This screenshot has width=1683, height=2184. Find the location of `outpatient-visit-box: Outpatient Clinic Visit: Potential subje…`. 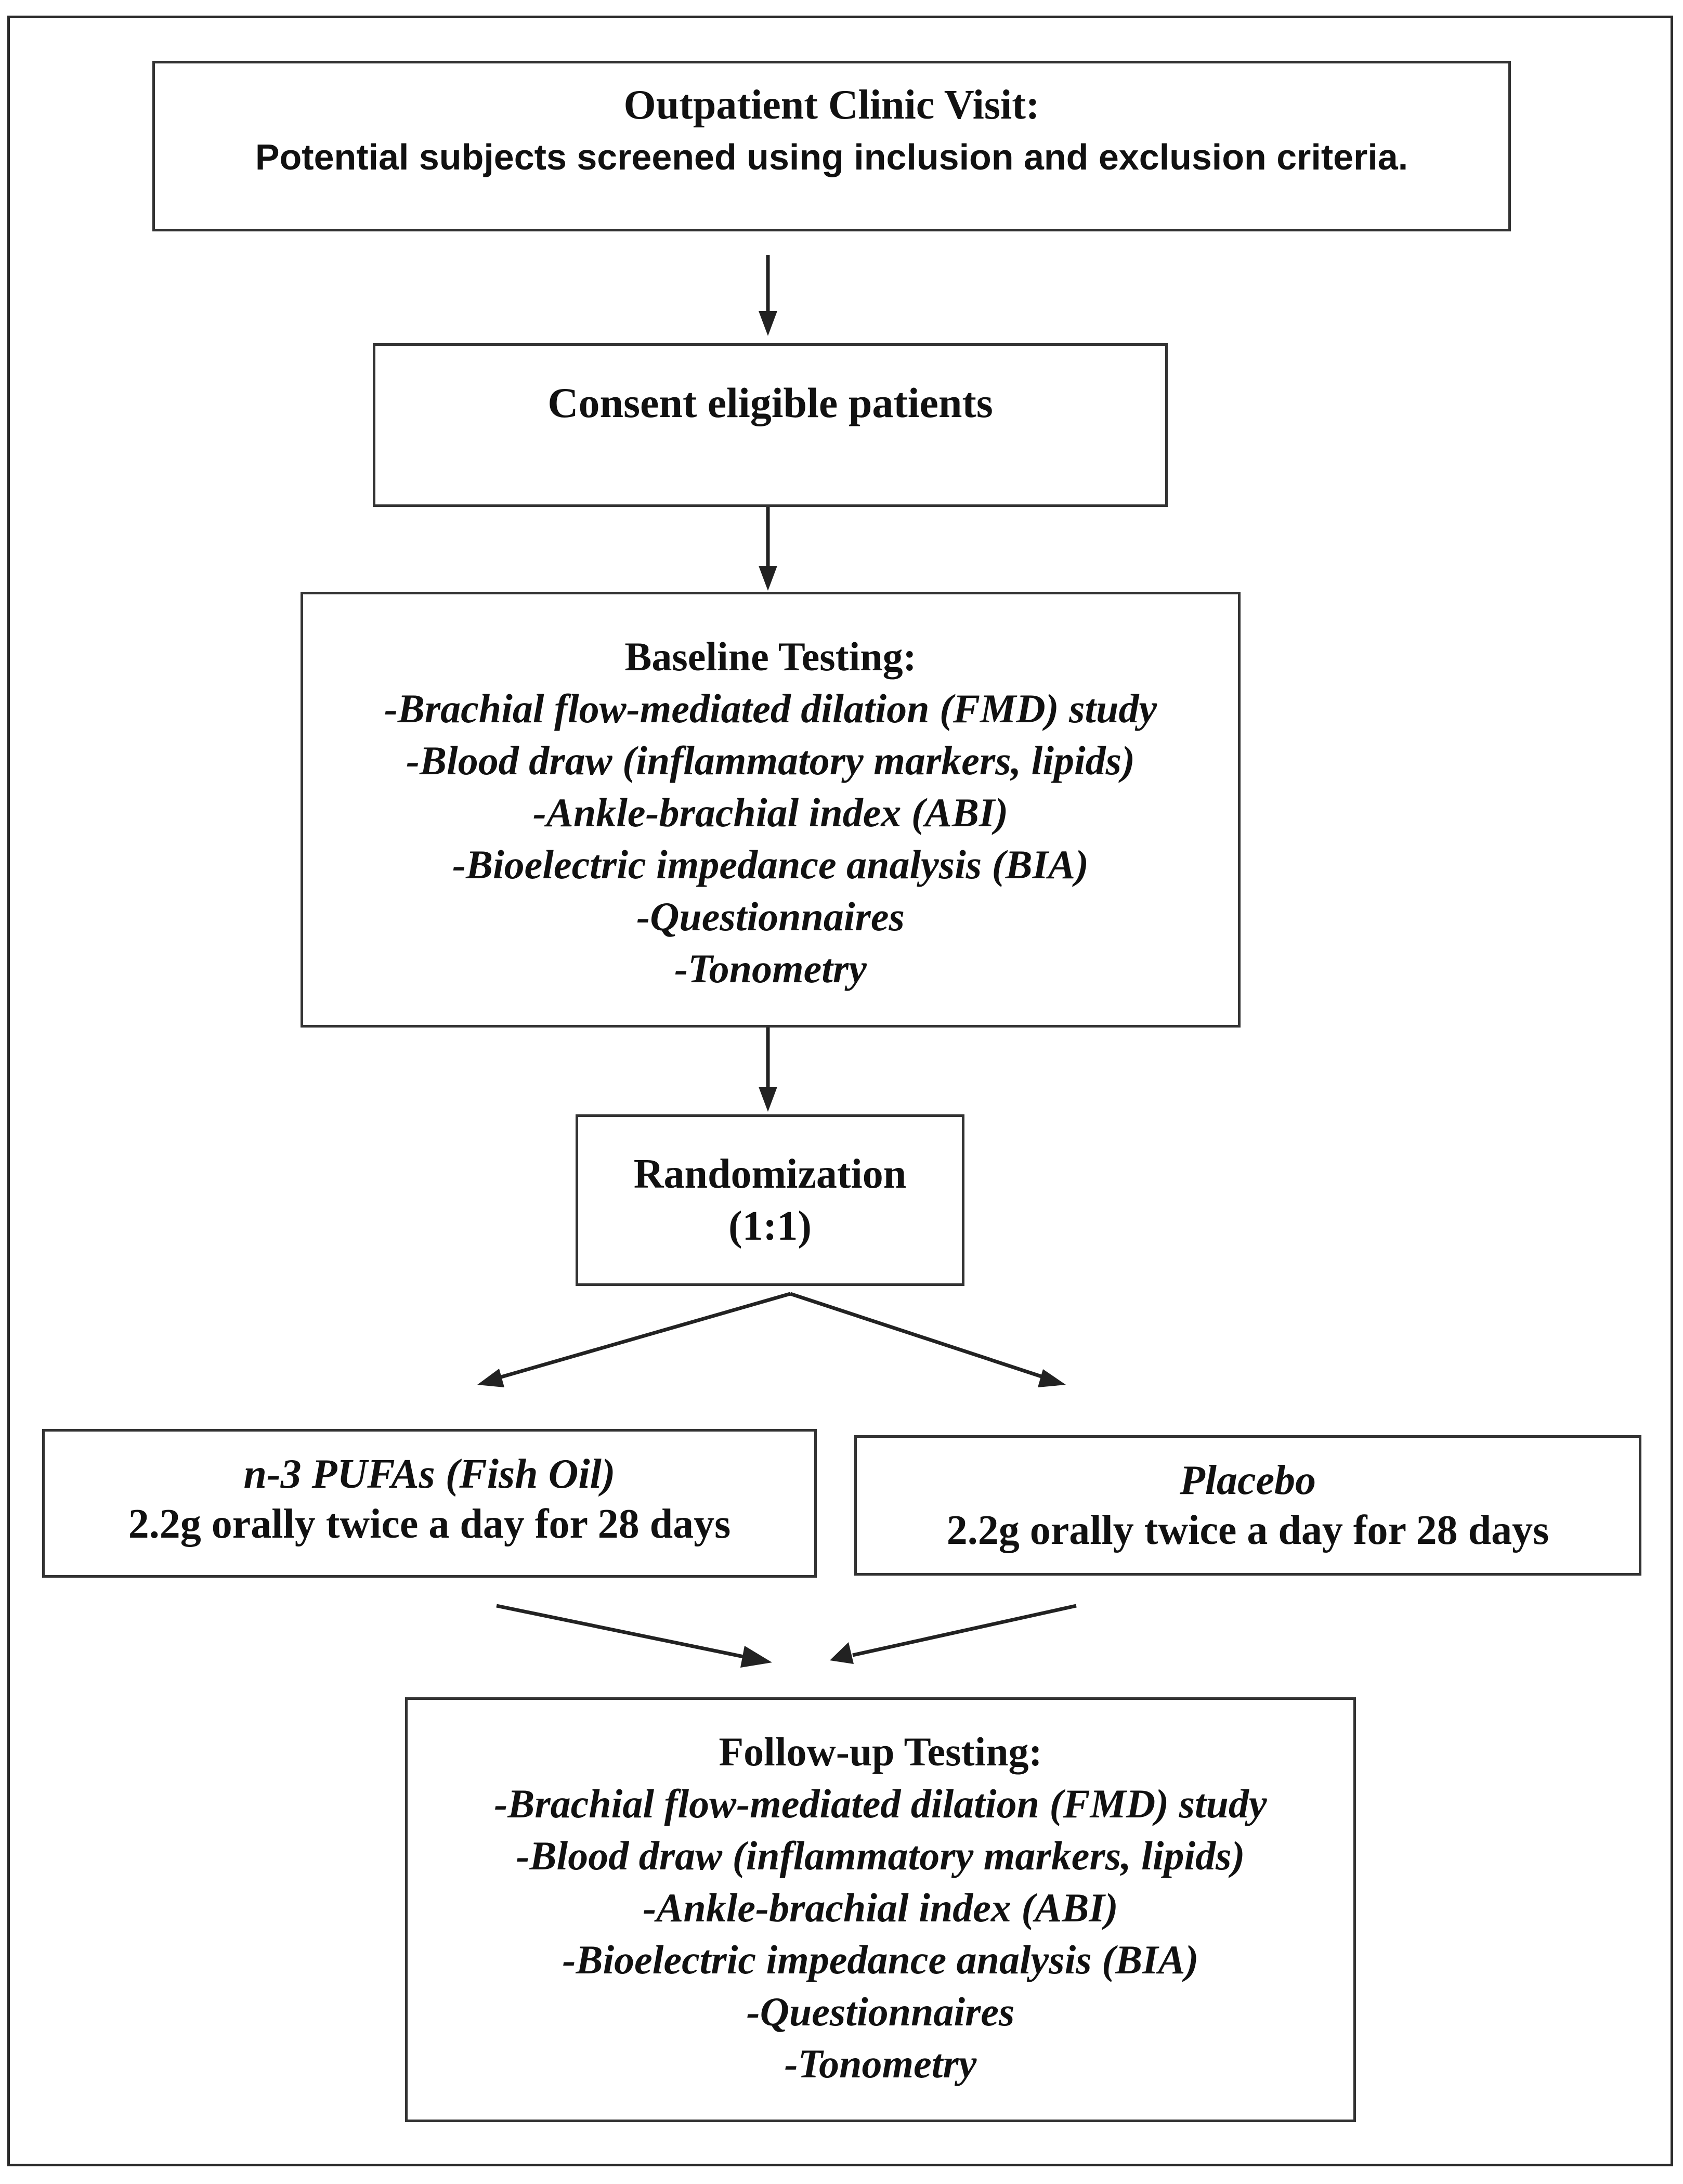

outpatient-visit-box: Outpatient Clinic Visit: Potential subje… is located at coordinates (831, 146).